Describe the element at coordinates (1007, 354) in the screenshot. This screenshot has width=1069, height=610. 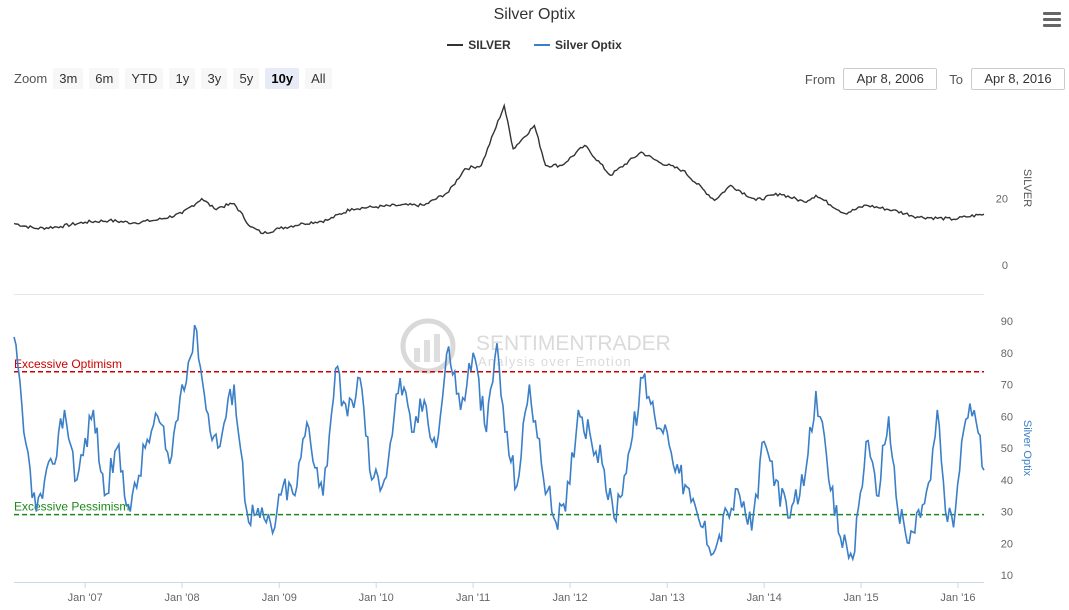
I see `y-axis-tick-label-optix: 80` at that location.